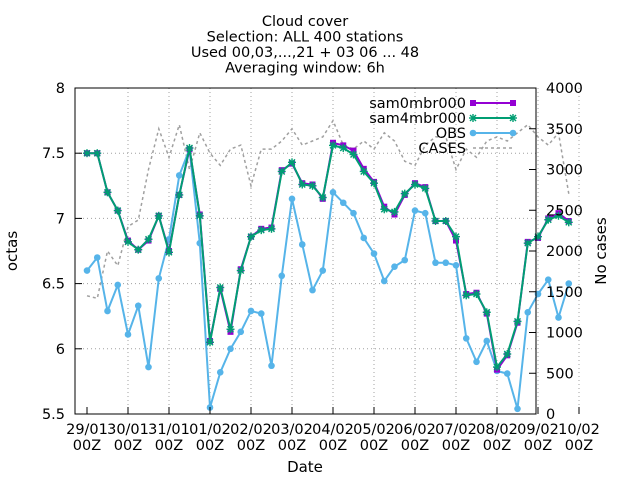 The image size is (640, 480). What do you see at coordinates (550, 415) in the screenshot?
I see `y2-tick-label: 0` at bounding box center [550, 415].